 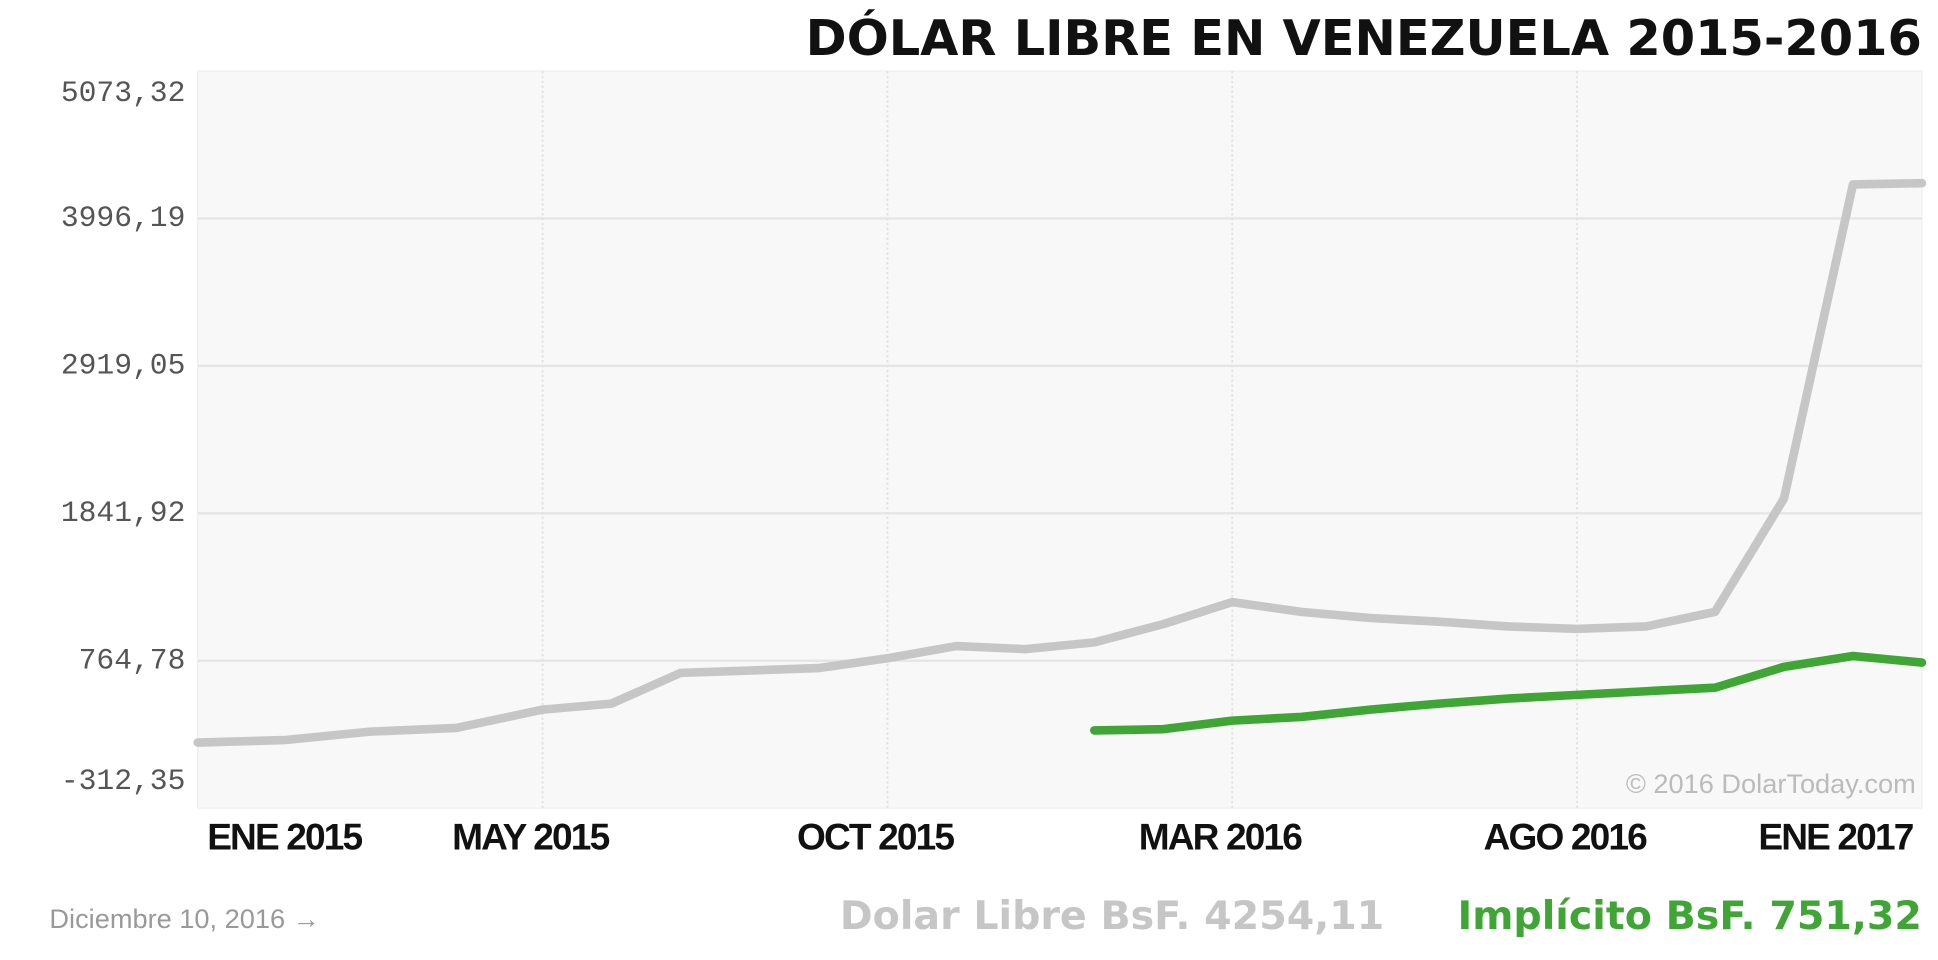 I want to click on x-tick-label: MAR 2016, so click(x=1221, y=837).